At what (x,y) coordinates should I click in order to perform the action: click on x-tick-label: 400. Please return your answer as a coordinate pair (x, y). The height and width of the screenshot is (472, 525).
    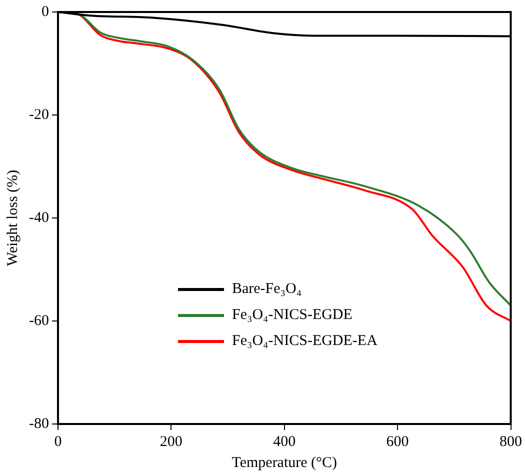
    Looking at the image, I should click on (284, 442).